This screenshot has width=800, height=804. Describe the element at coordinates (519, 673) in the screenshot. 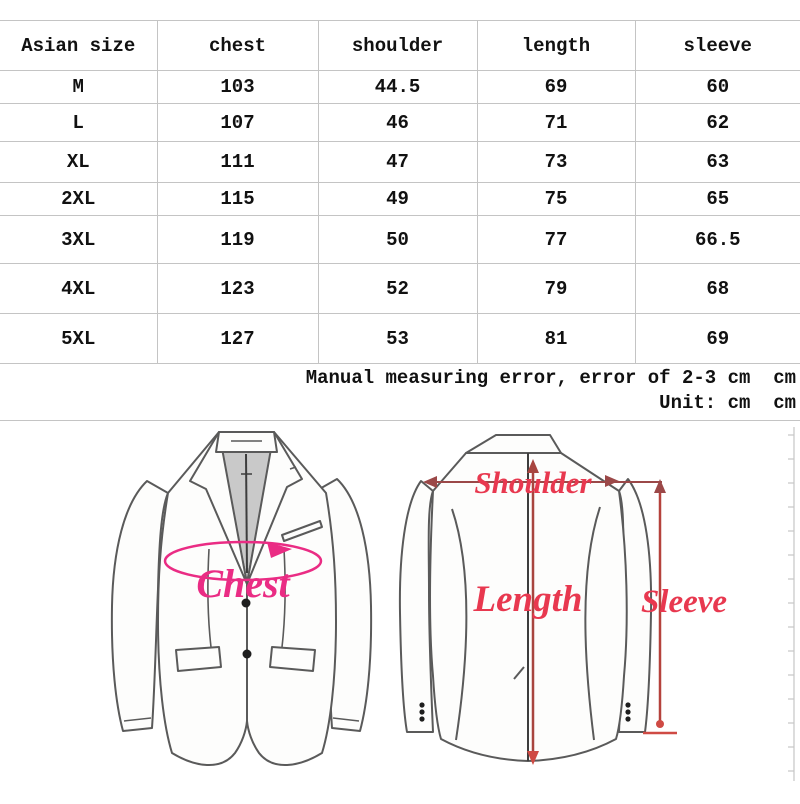

I see `back-vent-mark` at that location.